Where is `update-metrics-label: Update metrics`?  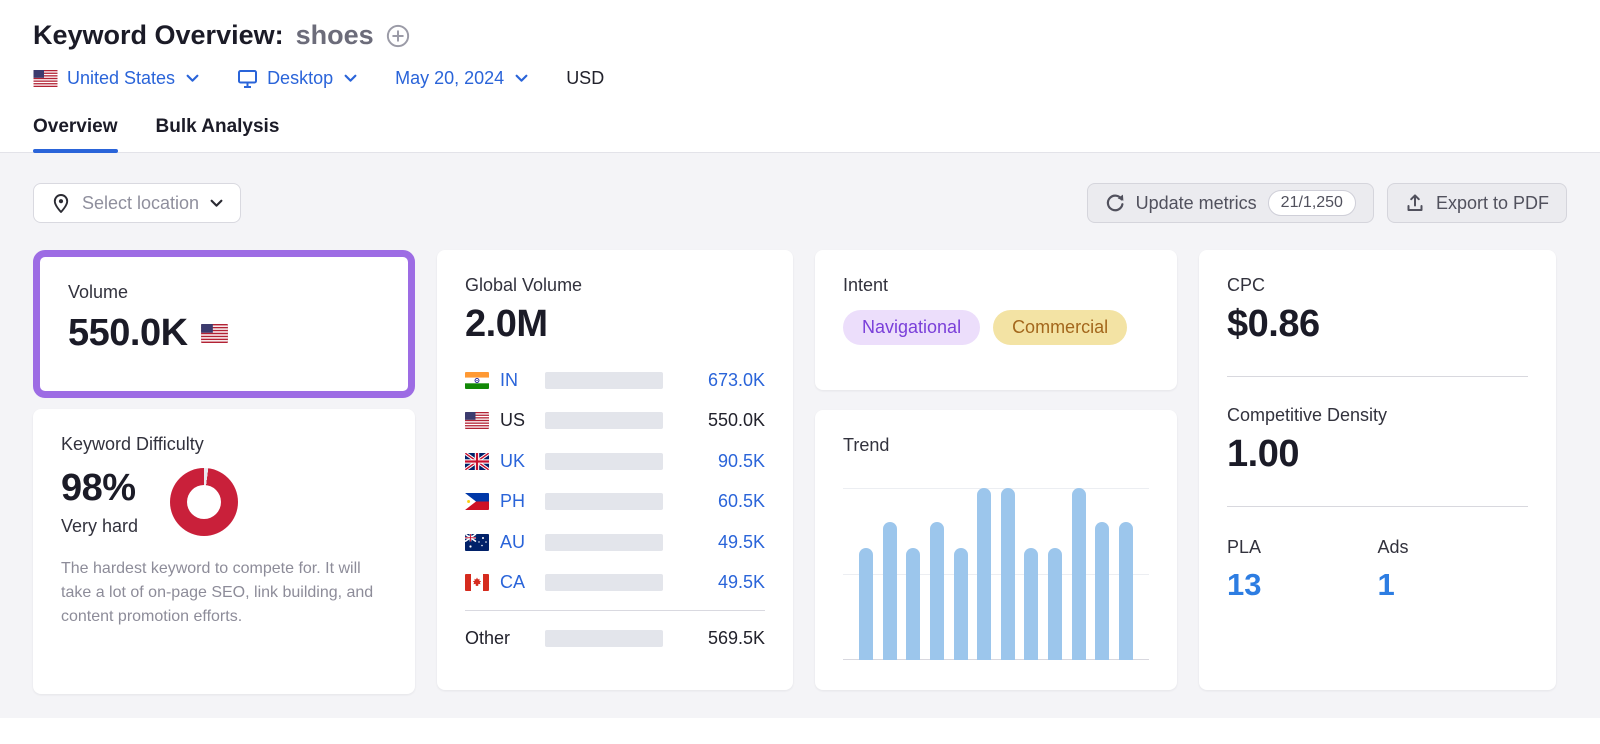
update-metrics-label: Update metrics is located at coordinates (1196, 202).